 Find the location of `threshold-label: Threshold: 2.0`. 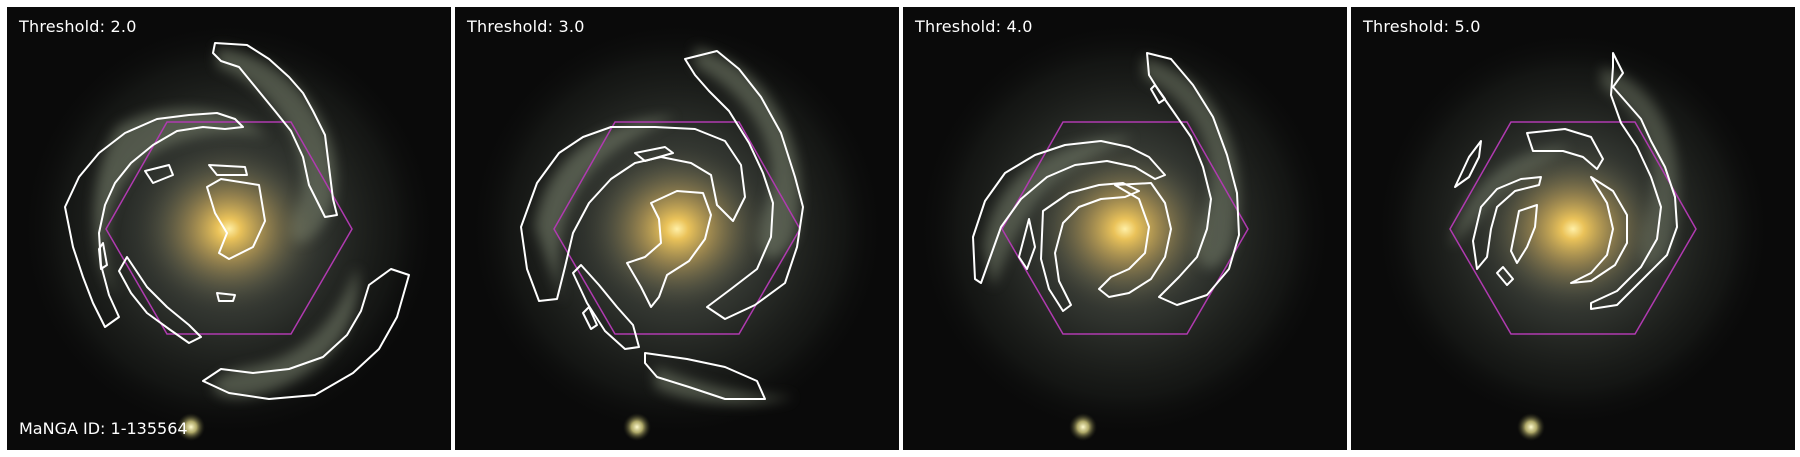

threshold-label: Threshold: 2.0 is located at coordinates (78, 26).